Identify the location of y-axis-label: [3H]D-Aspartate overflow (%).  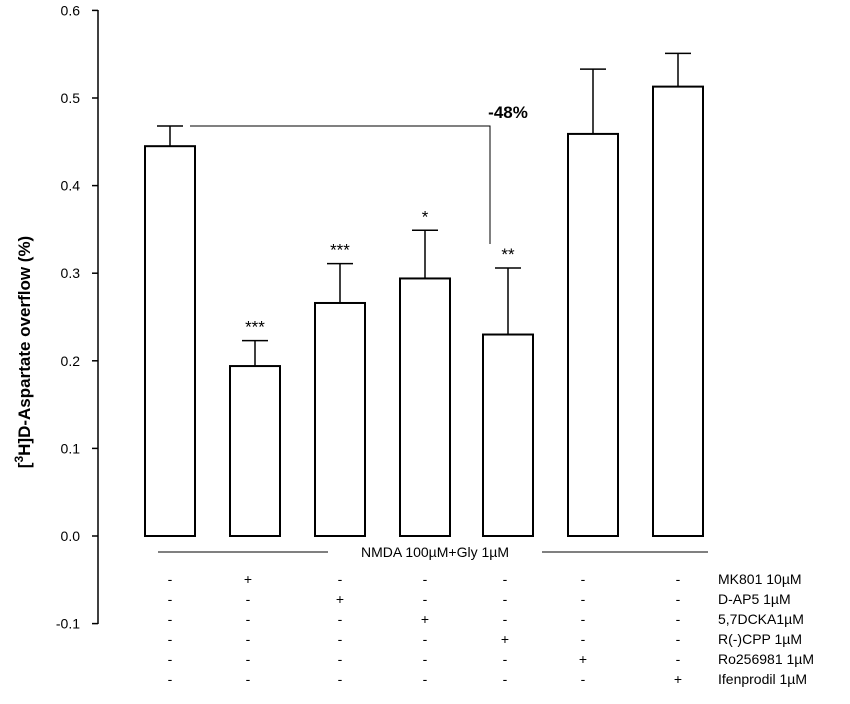
(23, 352).